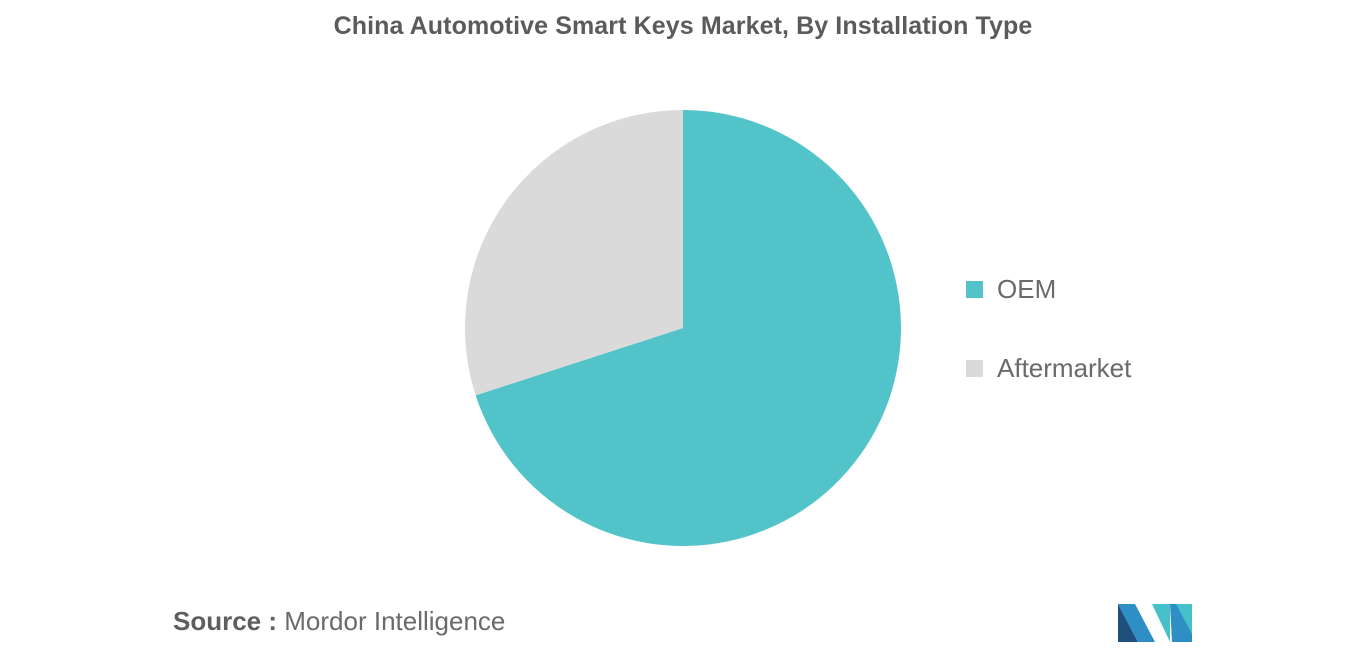  I want to click on source-note: Source : Mordor Intelligence, so click(339, 621).